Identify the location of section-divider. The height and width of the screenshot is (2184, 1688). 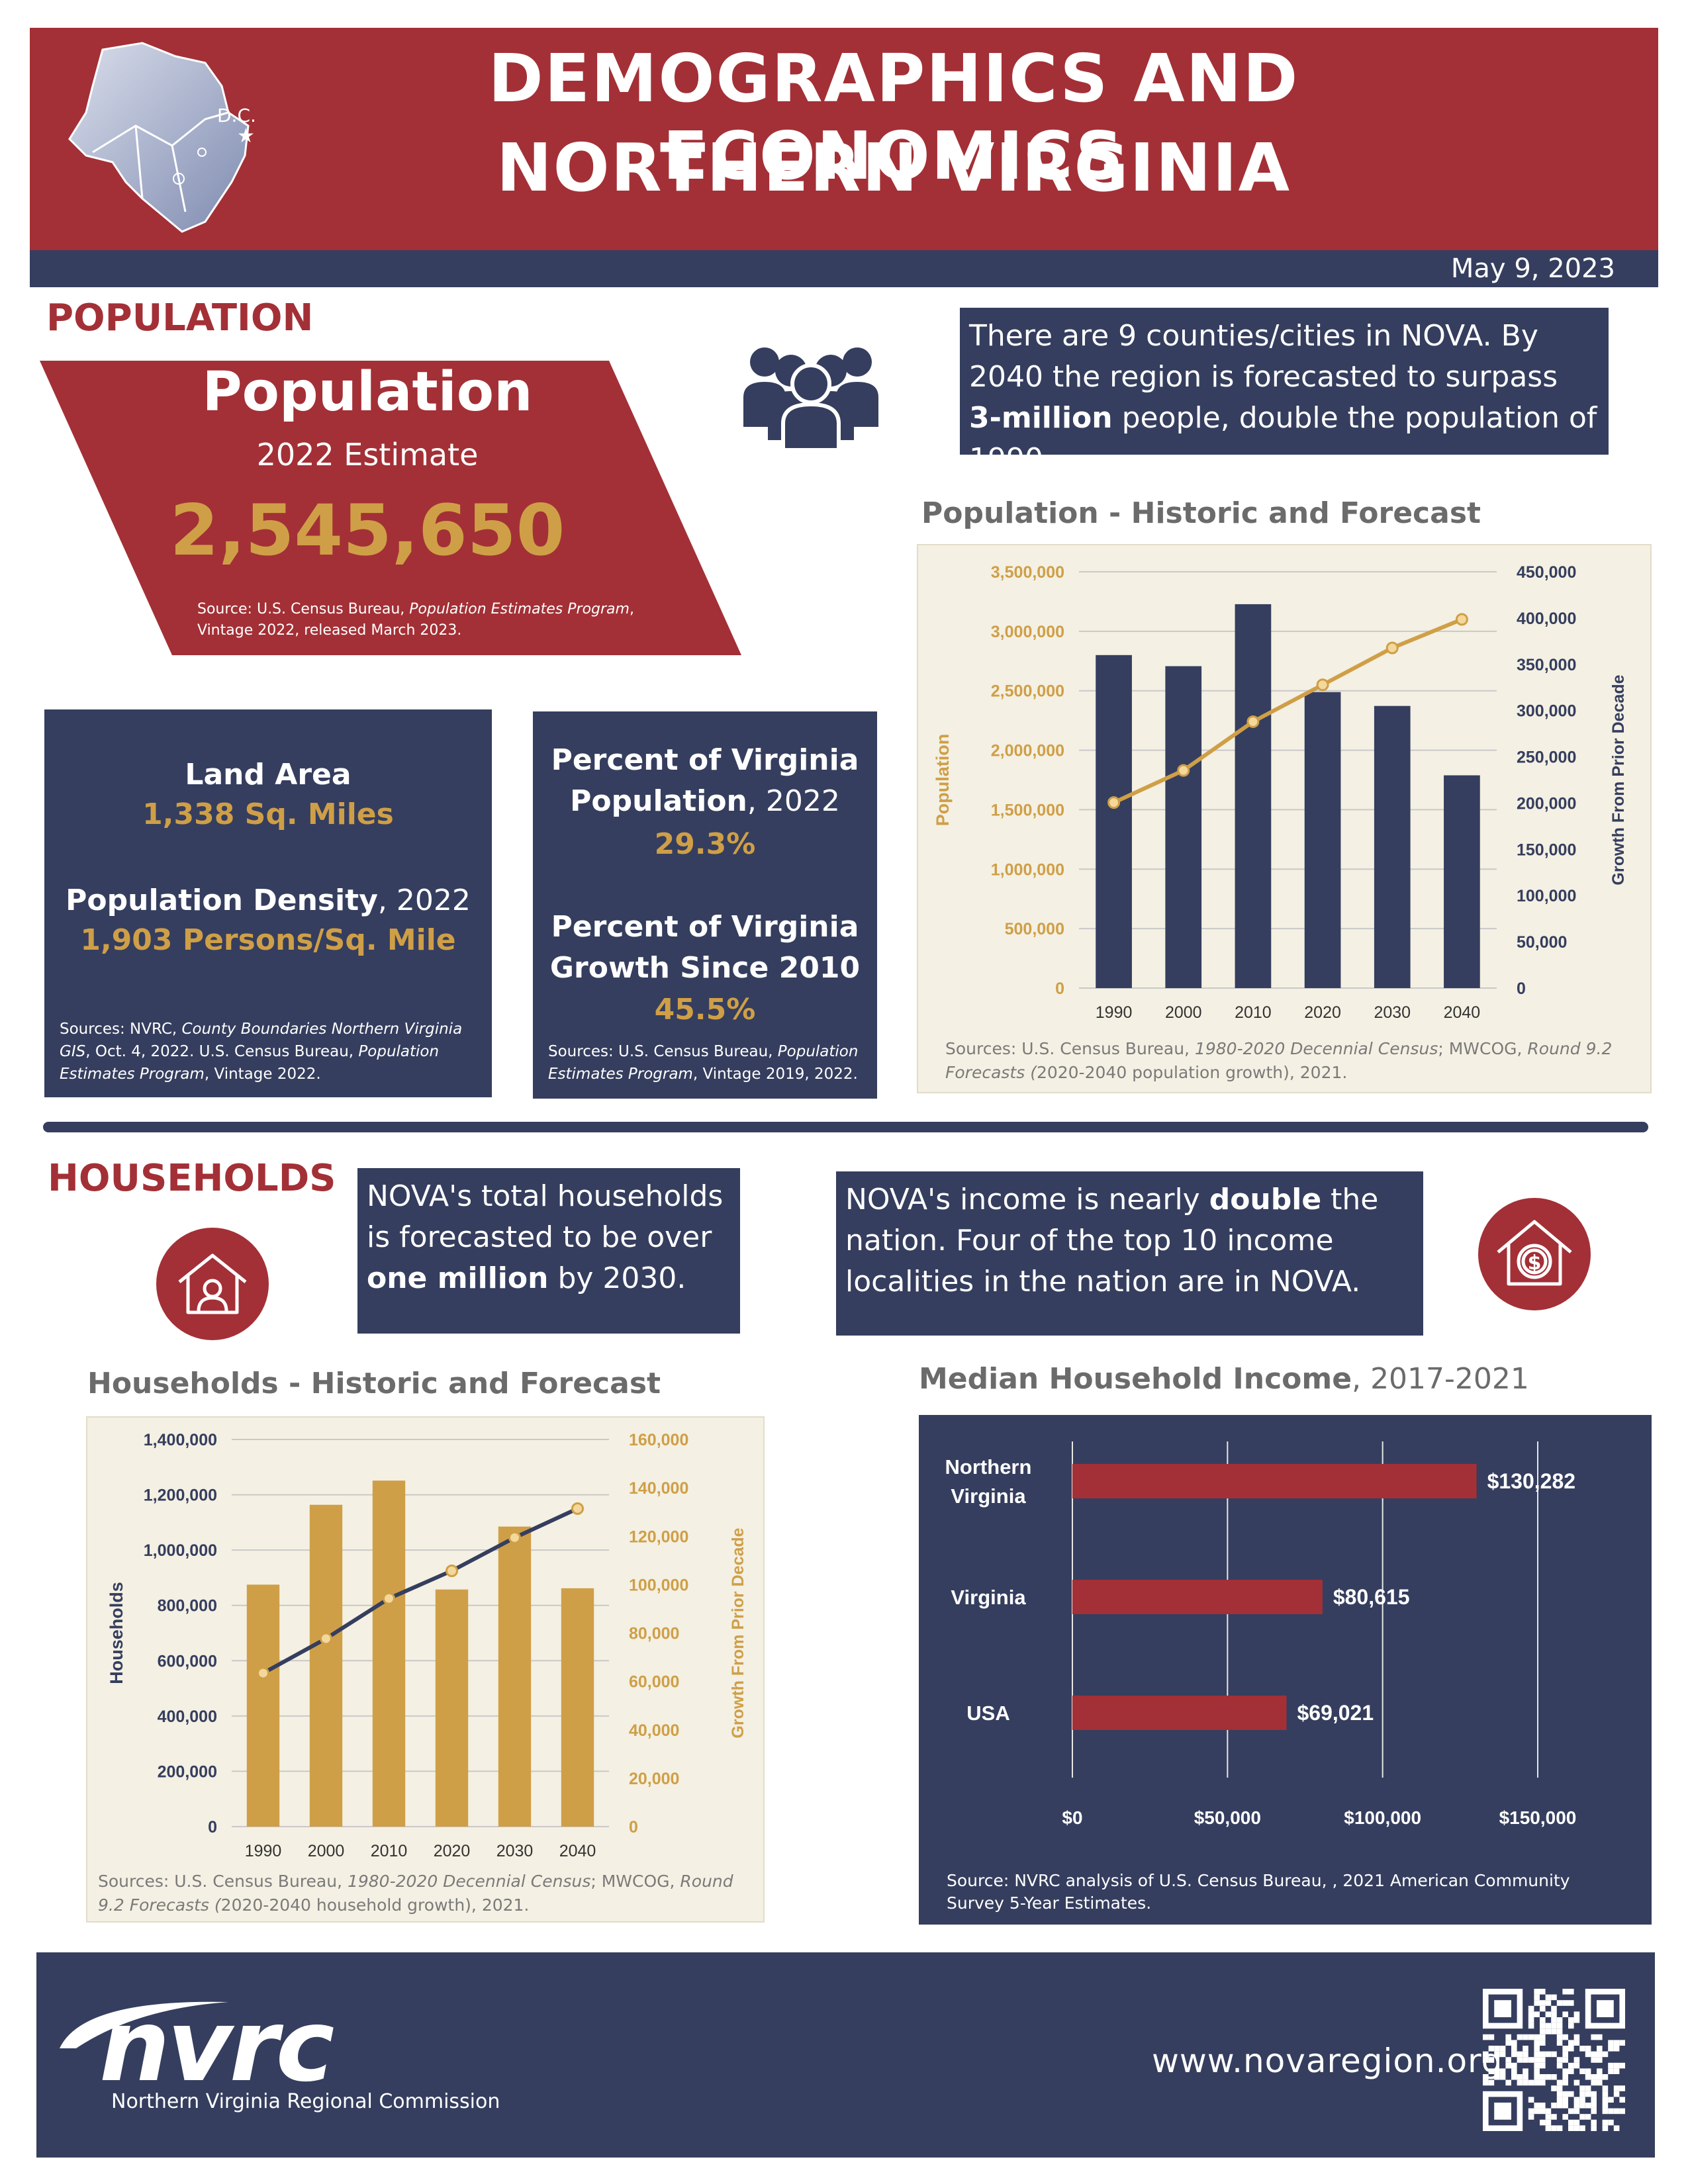
(845, 1127).